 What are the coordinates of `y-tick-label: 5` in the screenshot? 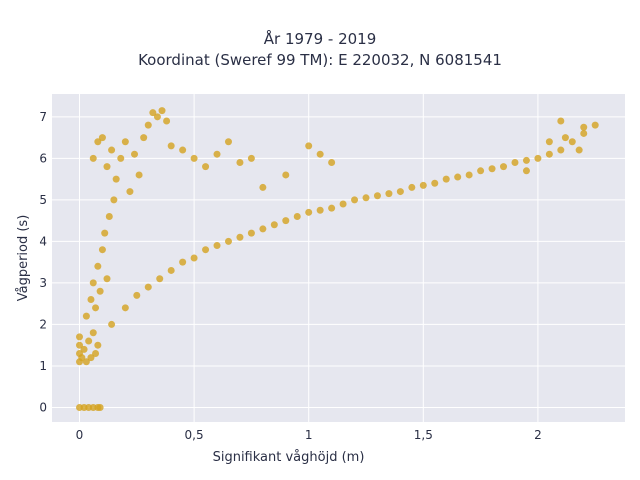 It's located at (43, 200).